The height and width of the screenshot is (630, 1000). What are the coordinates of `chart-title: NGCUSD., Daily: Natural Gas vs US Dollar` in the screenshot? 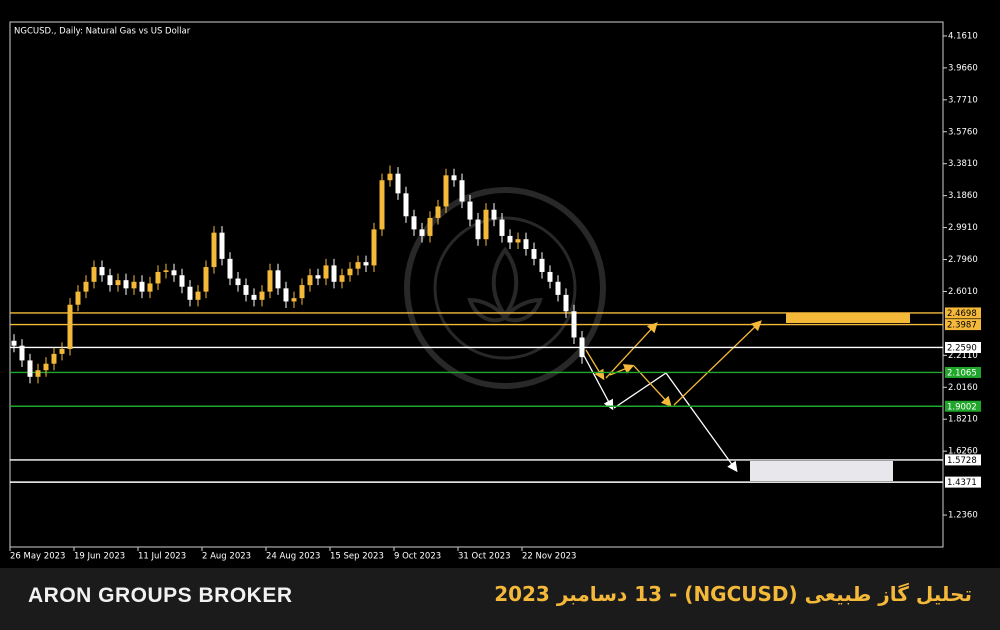 It's located at (102, 32).